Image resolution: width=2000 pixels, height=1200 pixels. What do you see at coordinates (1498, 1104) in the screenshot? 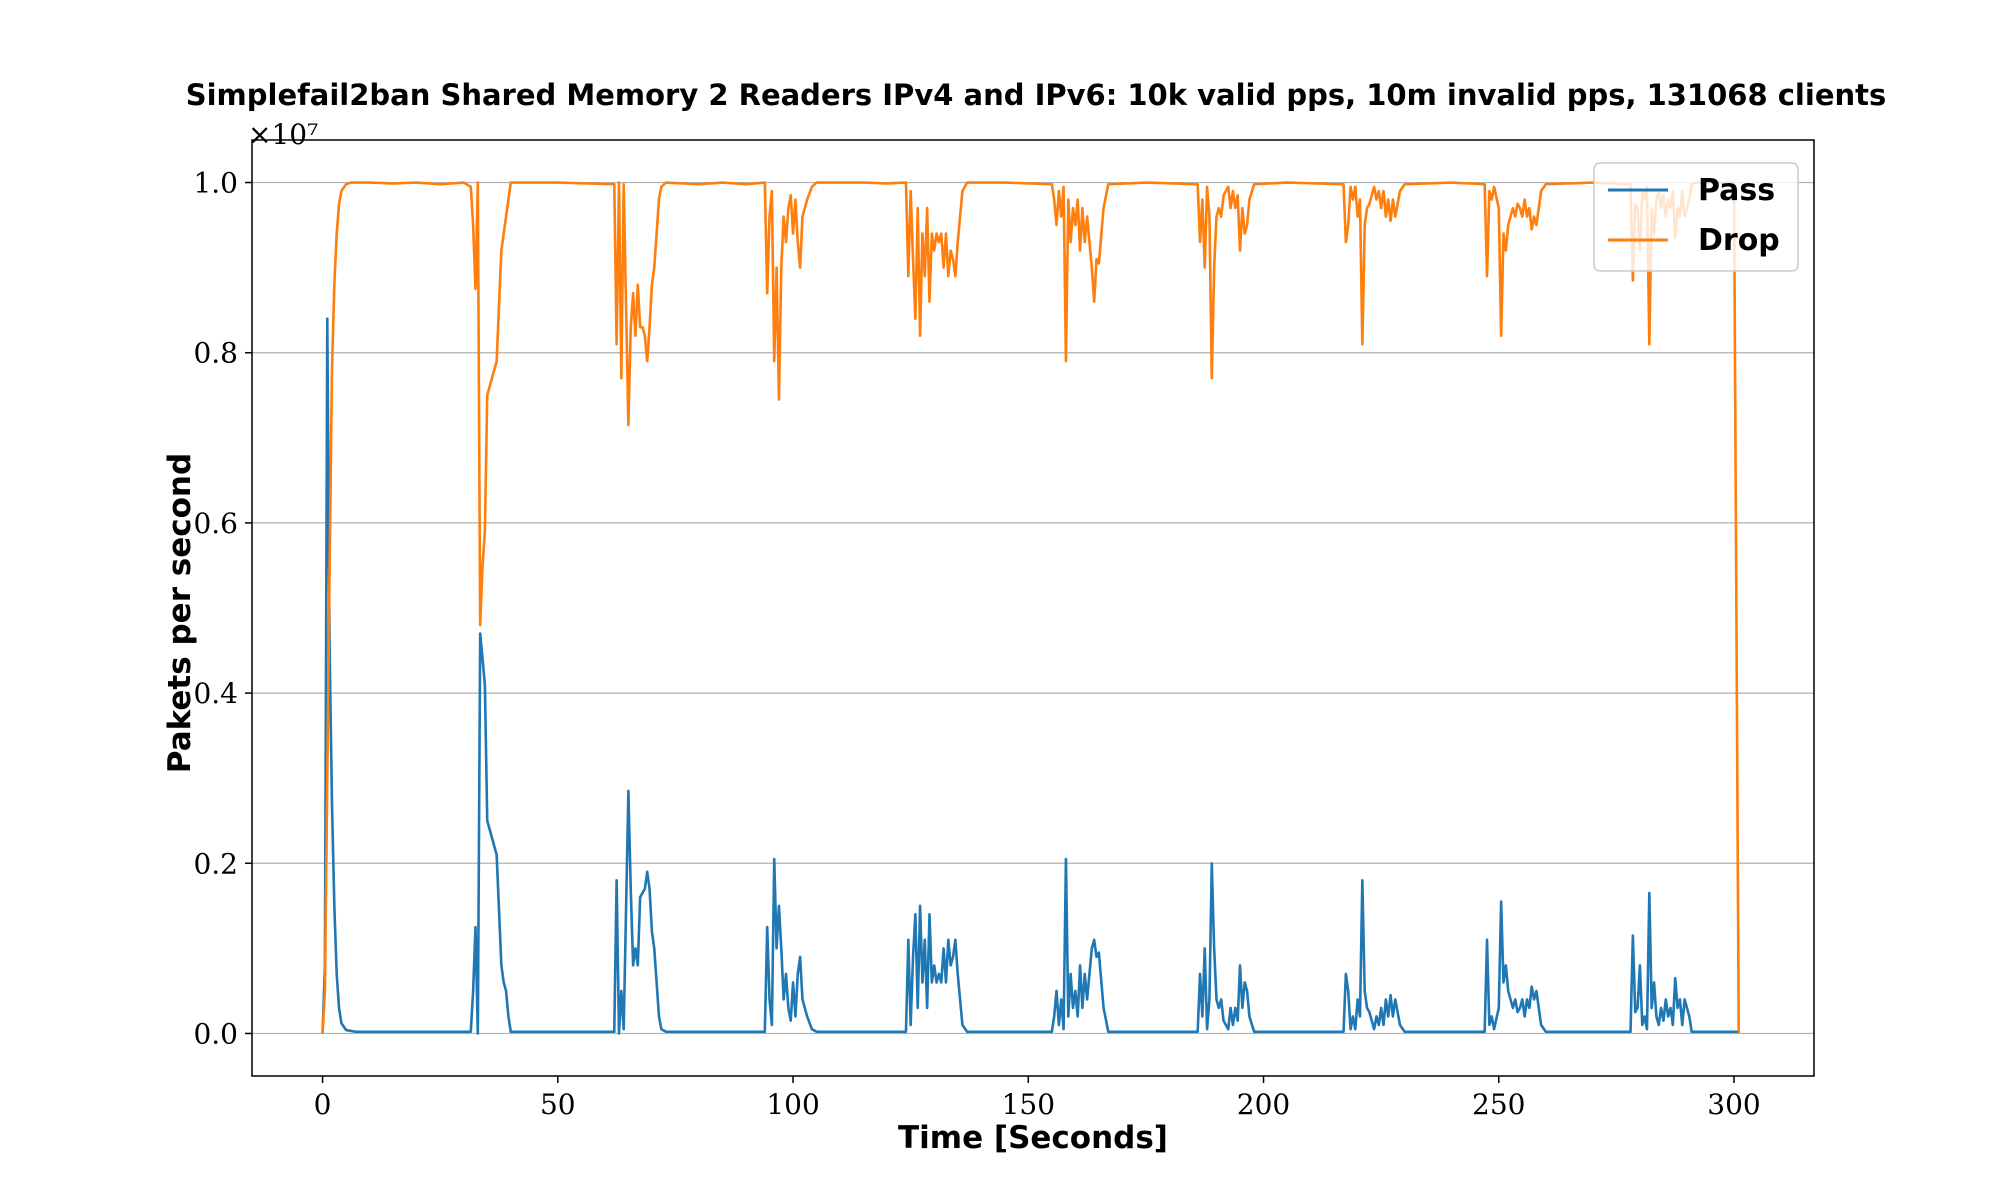
I see `x-tick-label: 250` at bounding box center [1498, 1104].